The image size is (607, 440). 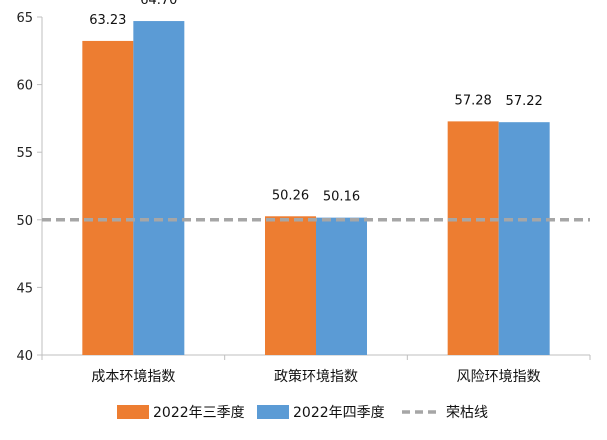 What do you see at coordinates (499, 377) in the screenshot?
I see `x-category-label: 风险环境指数` at bounding box center [499, 377].